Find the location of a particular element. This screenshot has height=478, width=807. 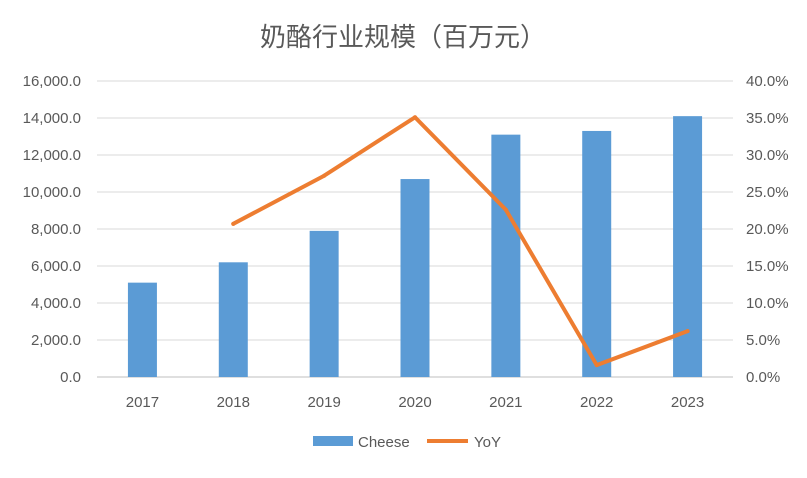

bar-2023 is located at coordinates (688, 247).